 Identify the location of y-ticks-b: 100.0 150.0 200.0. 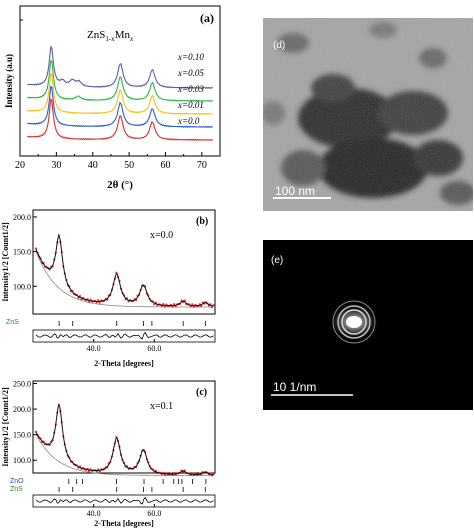
(25, 252).